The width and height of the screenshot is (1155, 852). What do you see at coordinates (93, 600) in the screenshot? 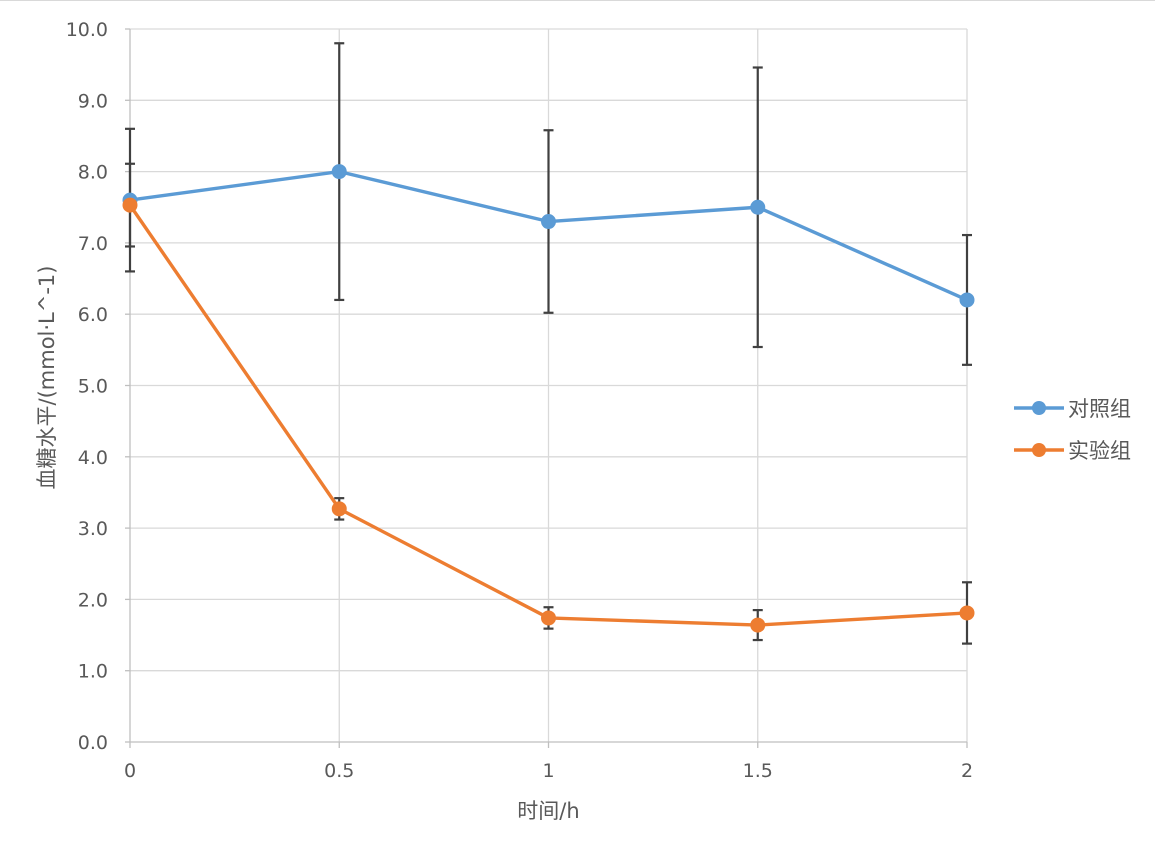
I see `y-tick-label: 2.0` at bounding box center [93, 600].